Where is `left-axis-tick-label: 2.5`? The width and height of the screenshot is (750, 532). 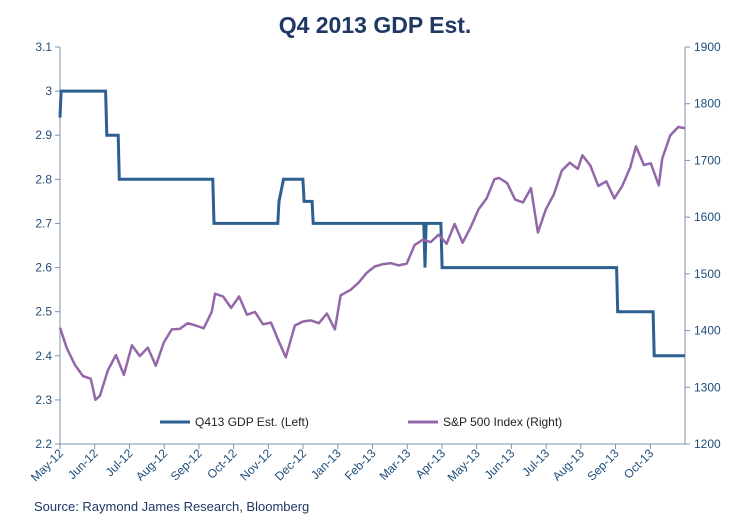
left-axis-tick-label: 2.5 is located at coordinates (43, 312).